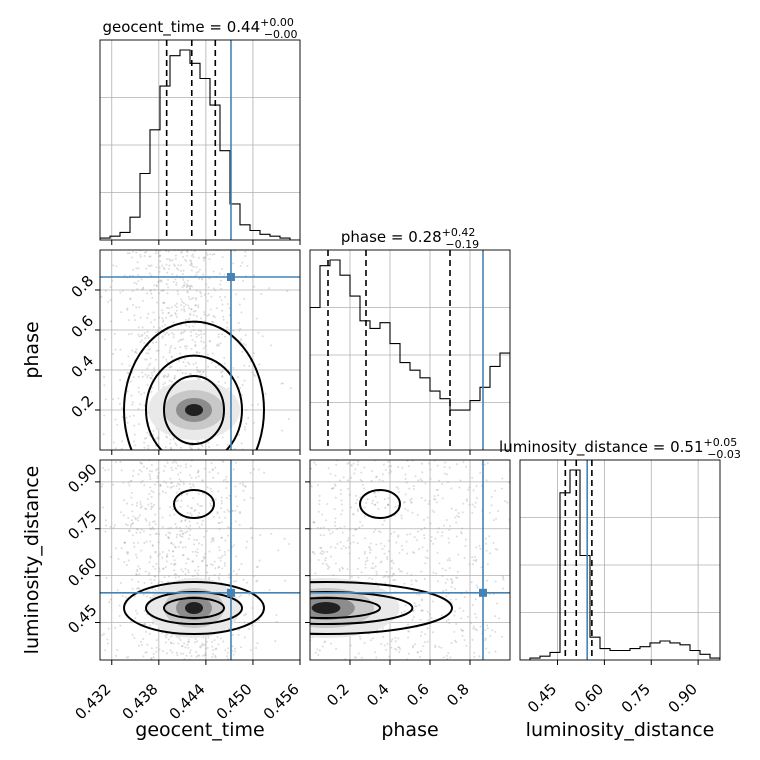  Describe the element at coordinates (410, 238) in the screenshot. I see `panel-title: phase = 0.28+0.42 −0.19` at that location.